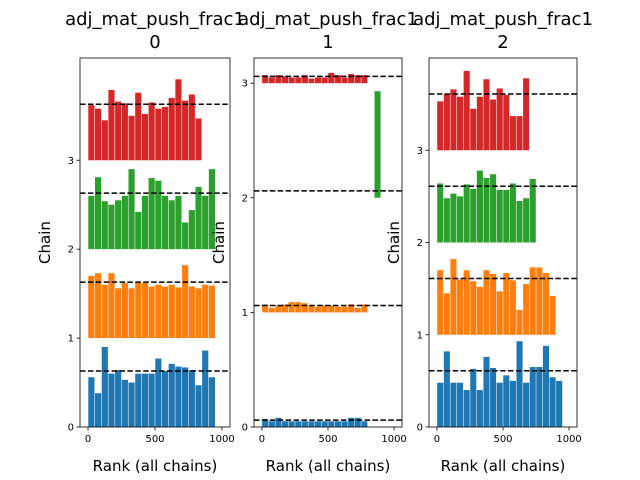 Image resolution: width=640 pixels, height=480 pixels. Describe the element at coordinates (245, 313) in the screenshot. I see `y-tick-label: 1` at that location.